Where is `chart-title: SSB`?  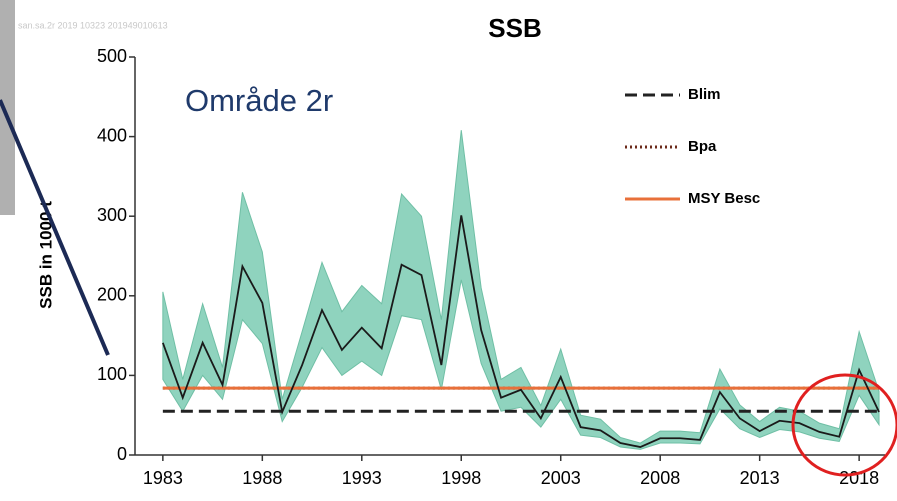
chart-title: SSB is located at coordinates (514, 28).